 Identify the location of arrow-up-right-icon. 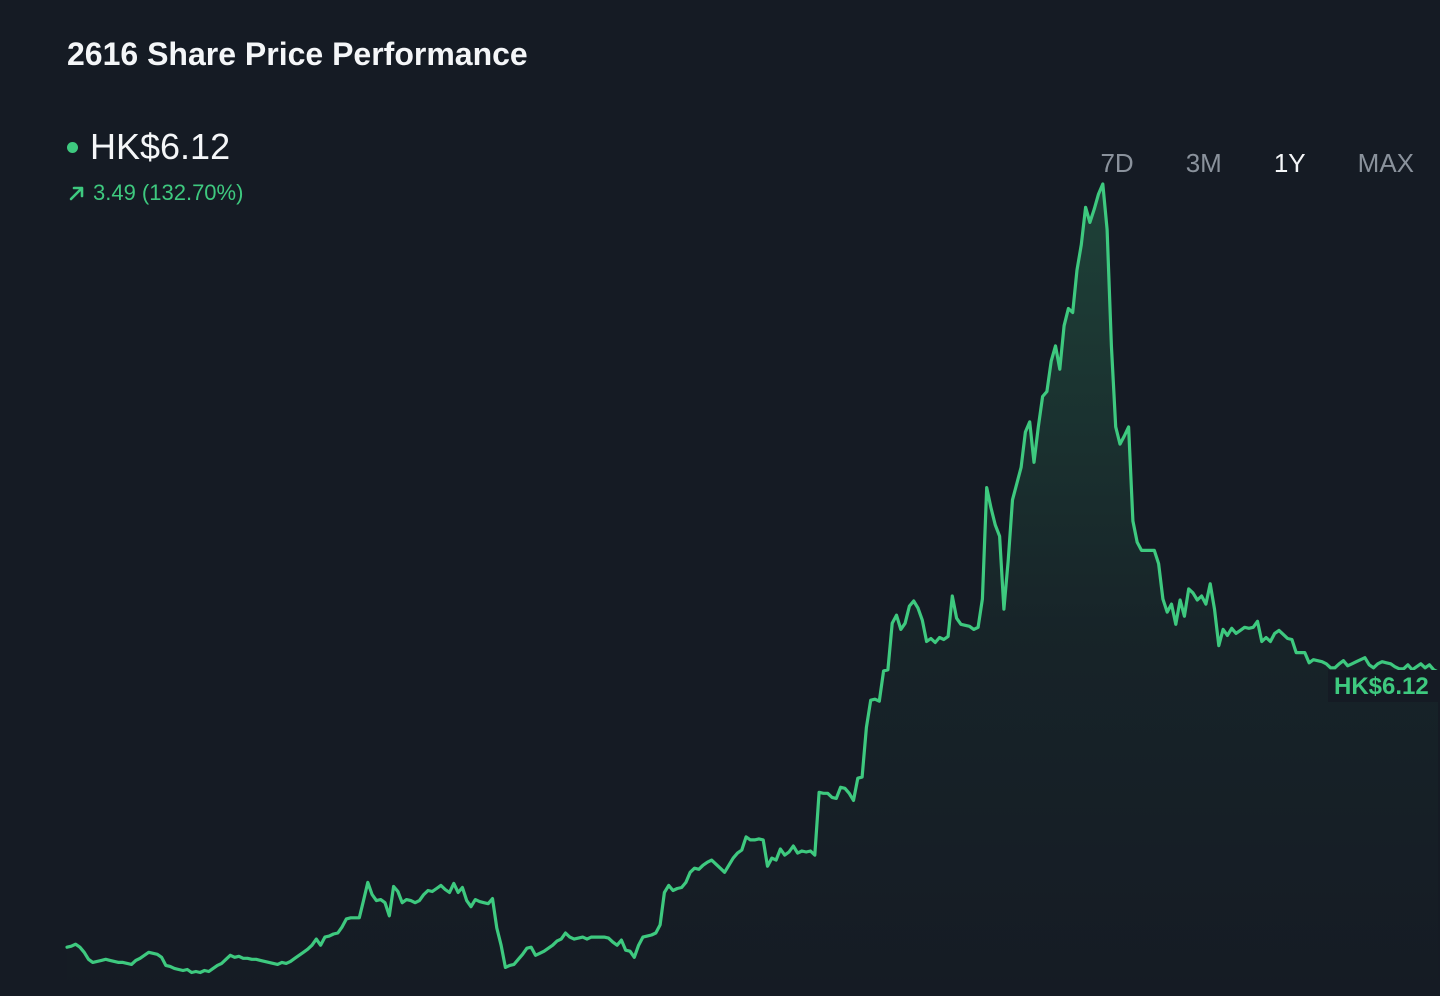
(76, 193).